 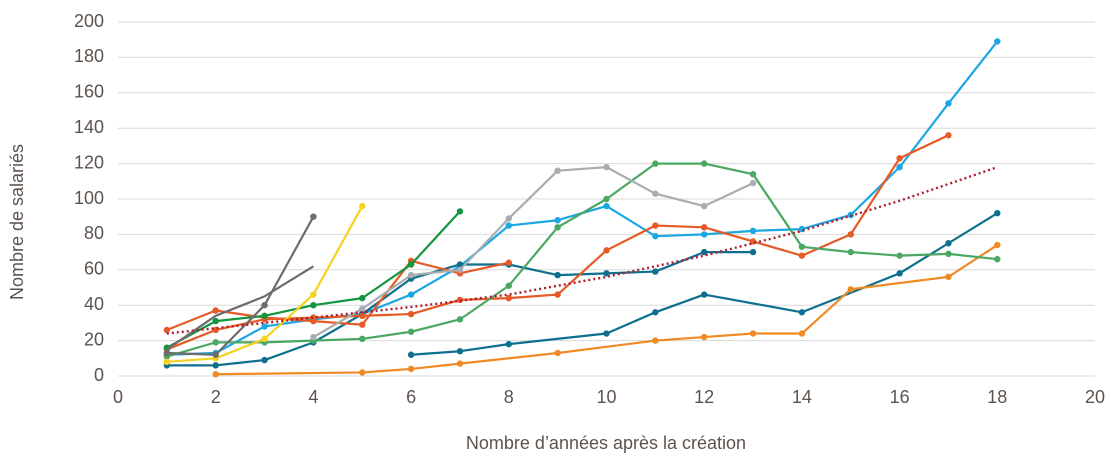 What do you see at coordinates (94, 304) in the screenshot?
I see `y-tick-label: 40` at bounding box center [94, 304].